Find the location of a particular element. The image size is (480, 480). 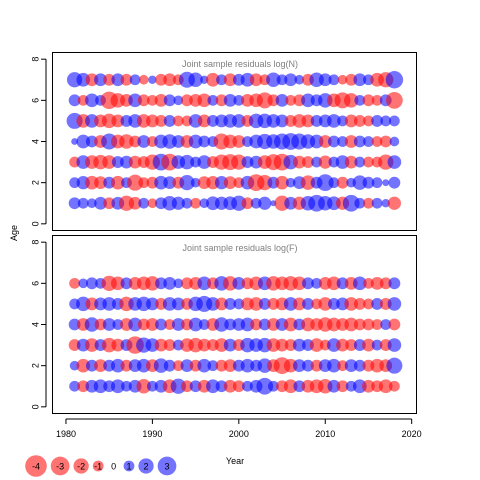

legend-label: -3 is located at coordinates (60, 467).